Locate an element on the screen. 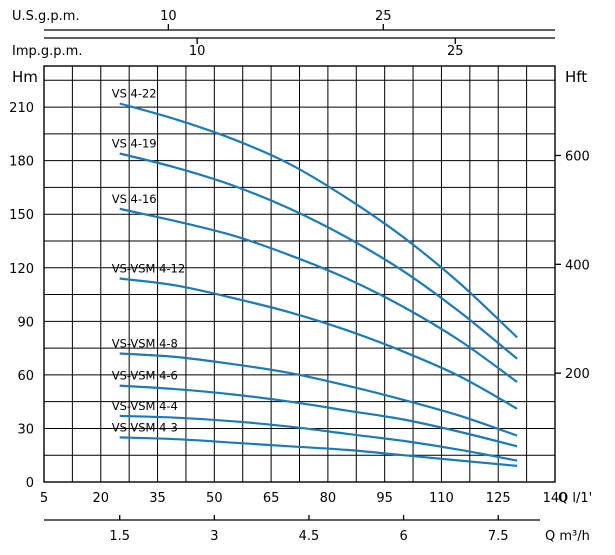  curve-label-vs-4-16: VS 4-16 is located at coordinates (134, 199).